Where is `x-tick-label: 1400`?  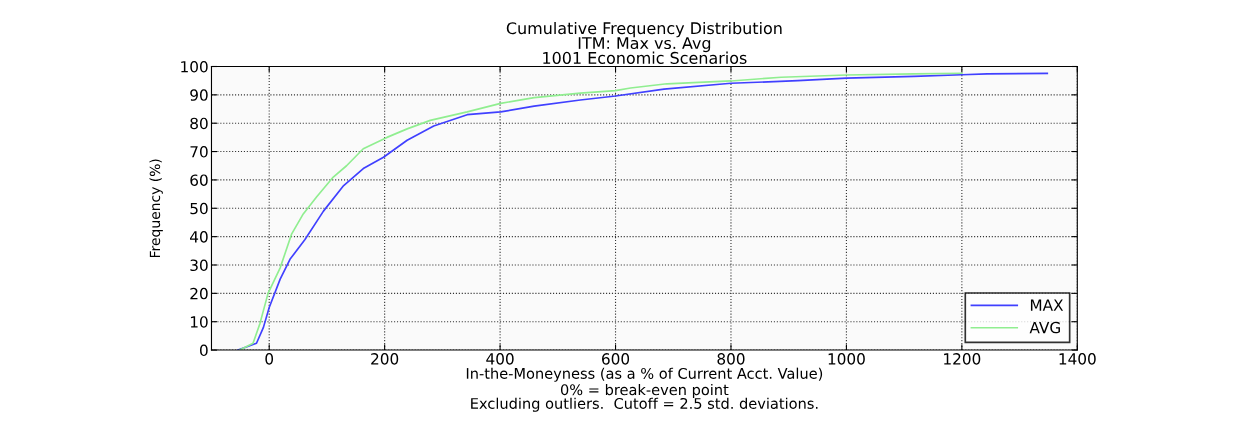
x-tick-label: 1400 is located at coordinates (1077, 359).